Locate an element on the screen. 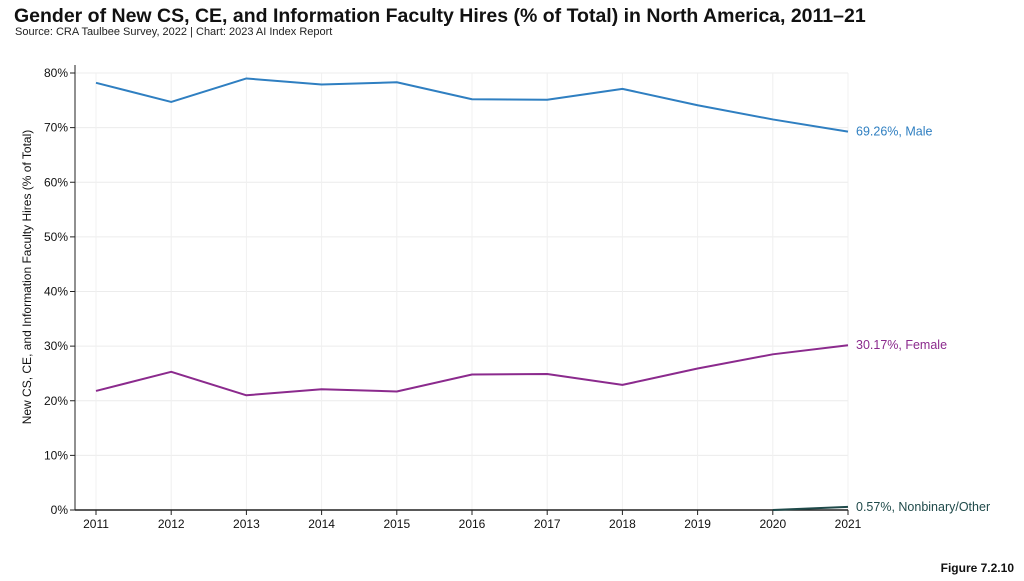  x-tick-label: 2018 is located at coordinates (622, 524).